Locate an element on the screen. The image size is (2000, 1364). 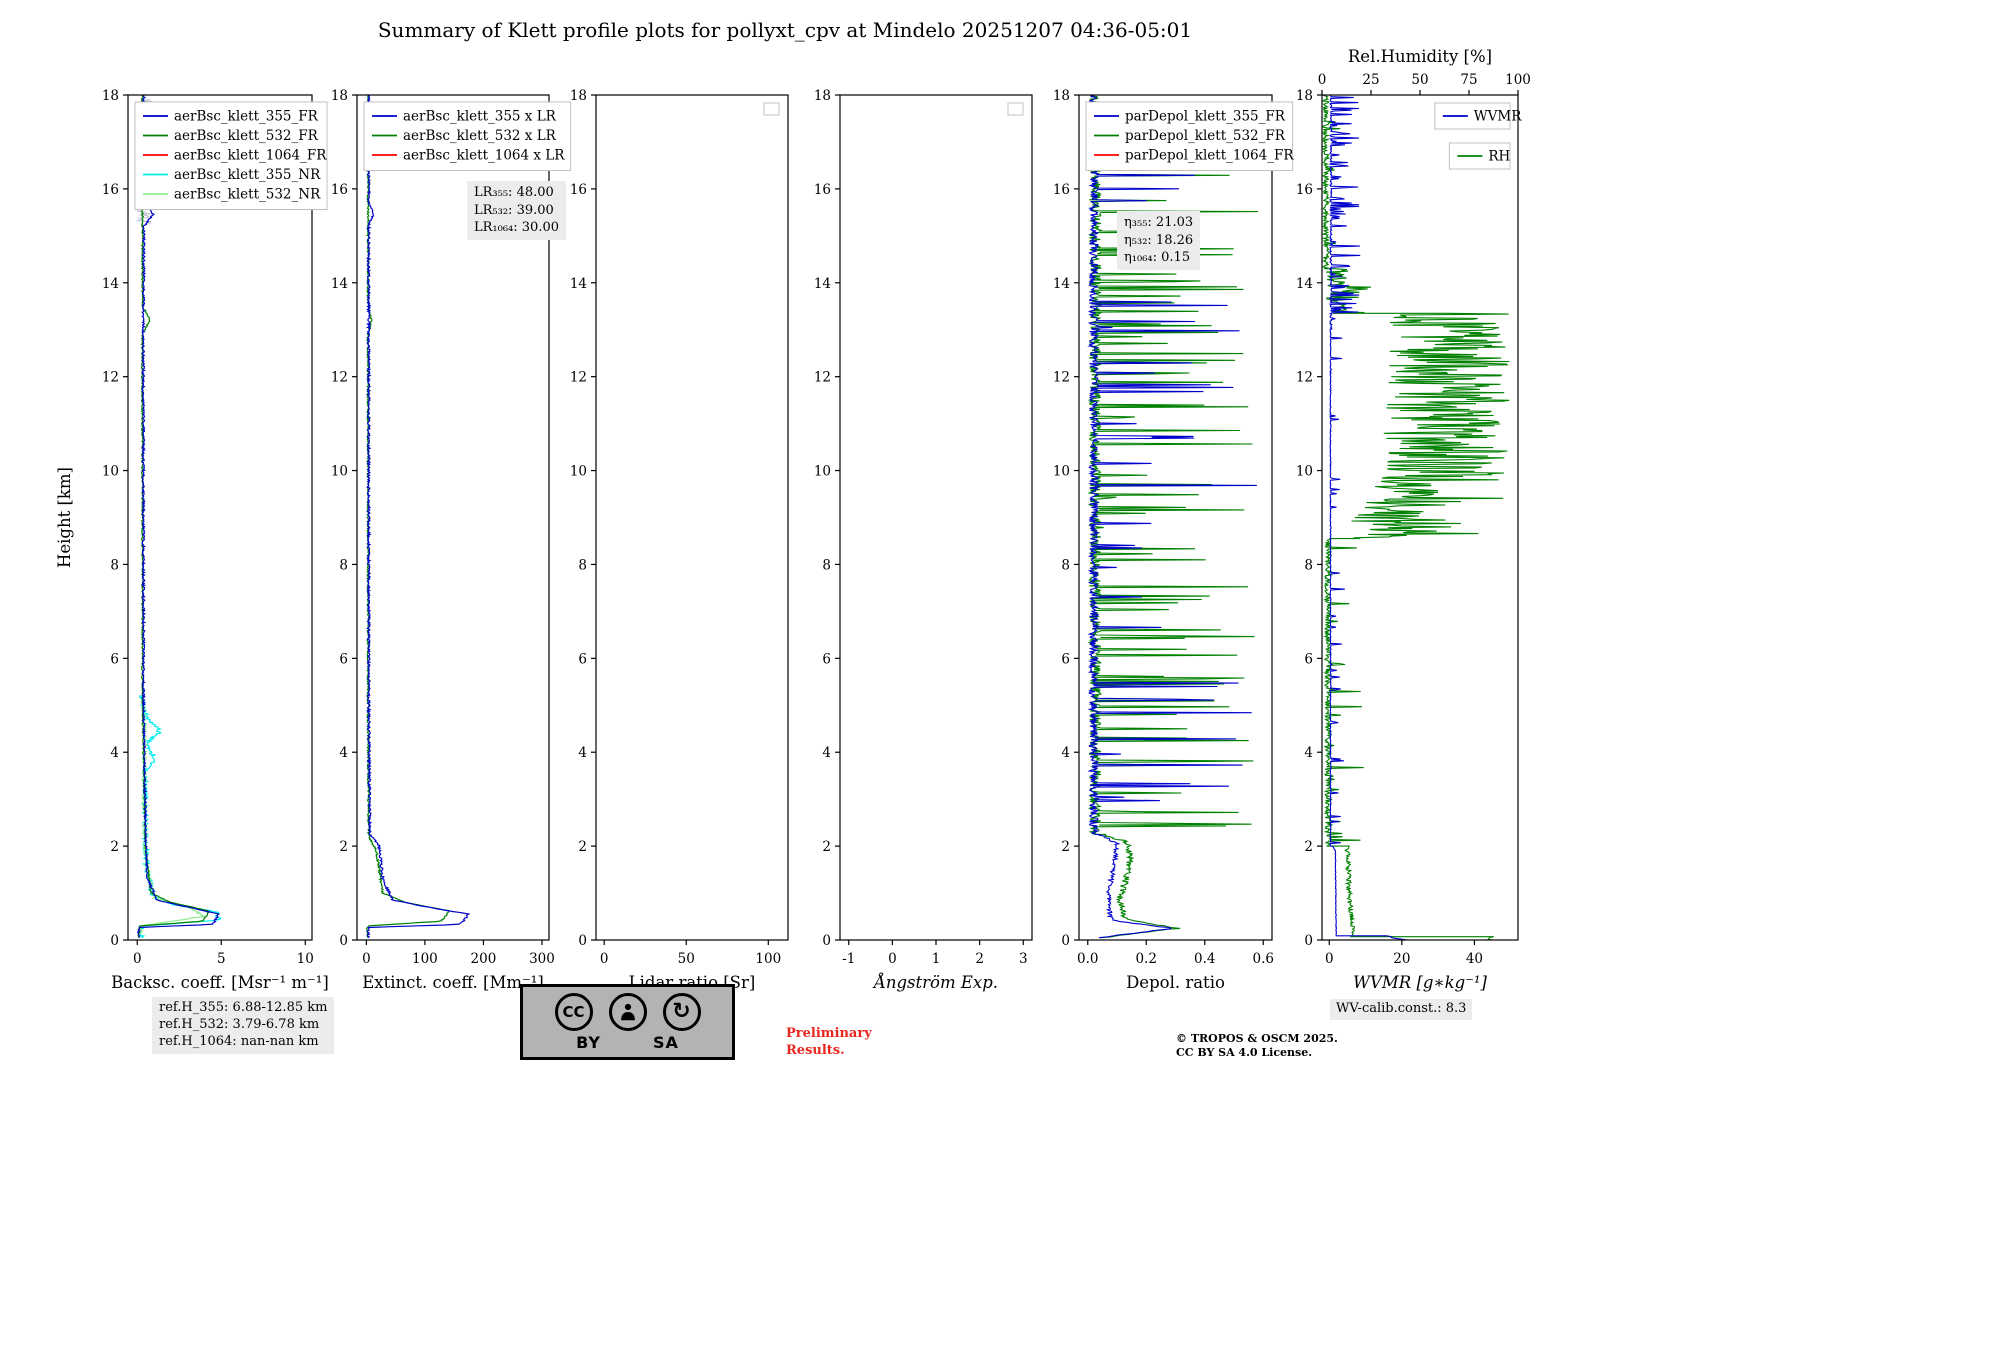
series-RH is located at coordinates (1416, 517).